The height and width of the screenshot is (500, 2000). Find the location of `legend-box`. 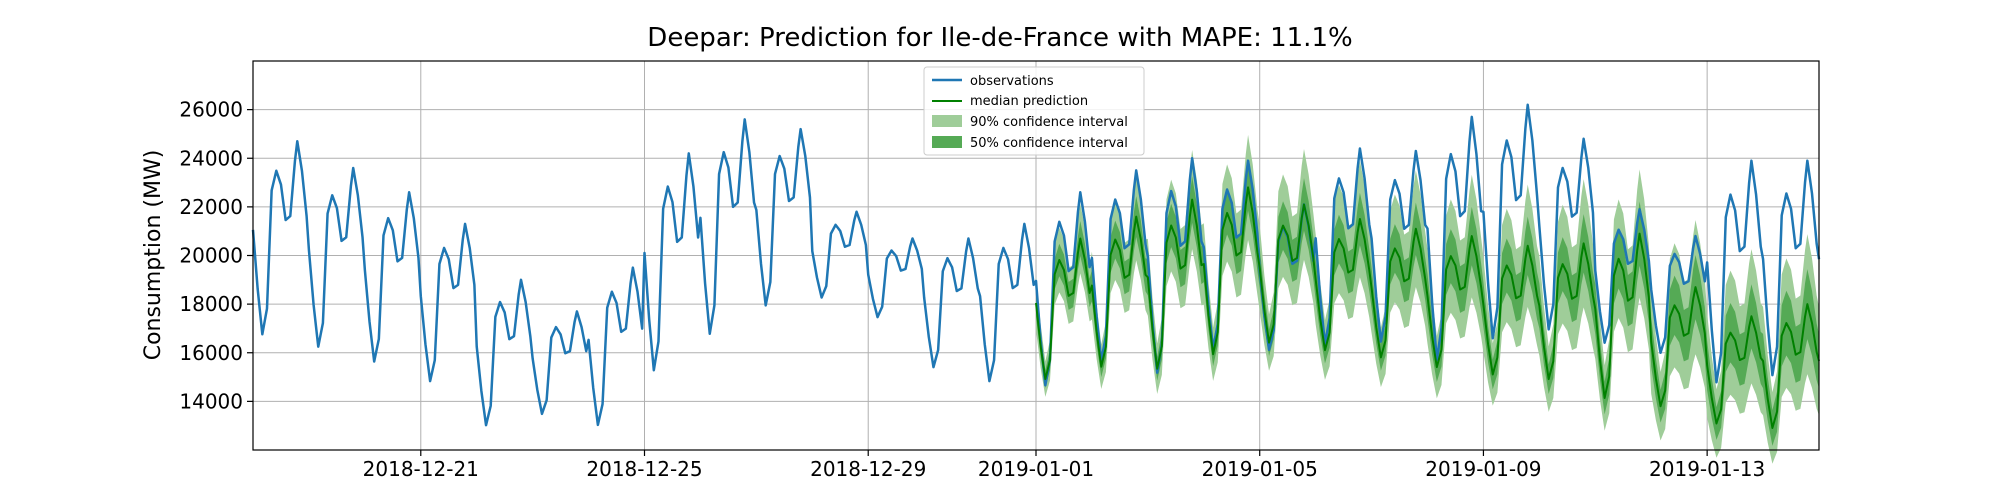

legend-box is located at coordinates (1034, 111).